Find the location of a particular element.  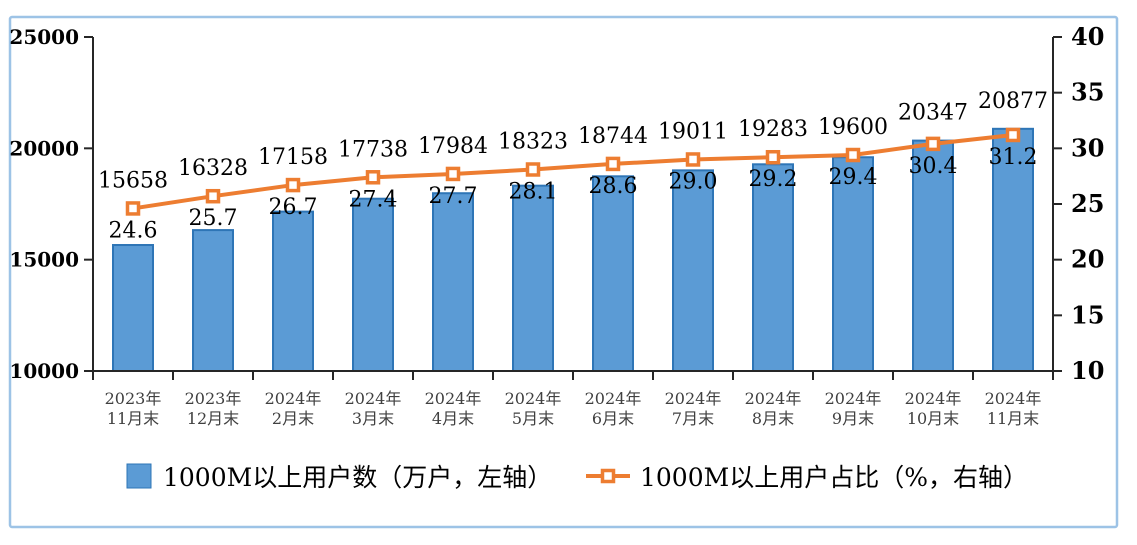

left-axis-tick-label: 25000 is located at coordinates (44, 37).